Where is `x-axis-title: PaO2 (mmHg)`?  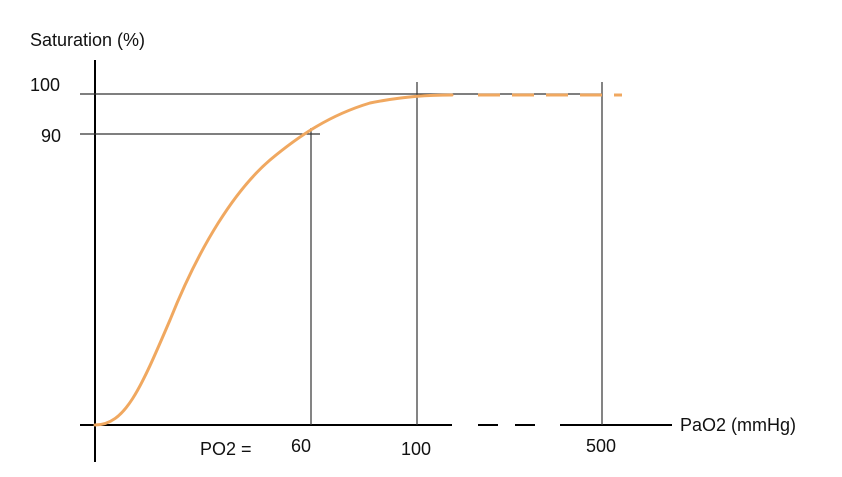 x-axis-title: PaO2 (mmHg) is located at coordinates (738, 425).